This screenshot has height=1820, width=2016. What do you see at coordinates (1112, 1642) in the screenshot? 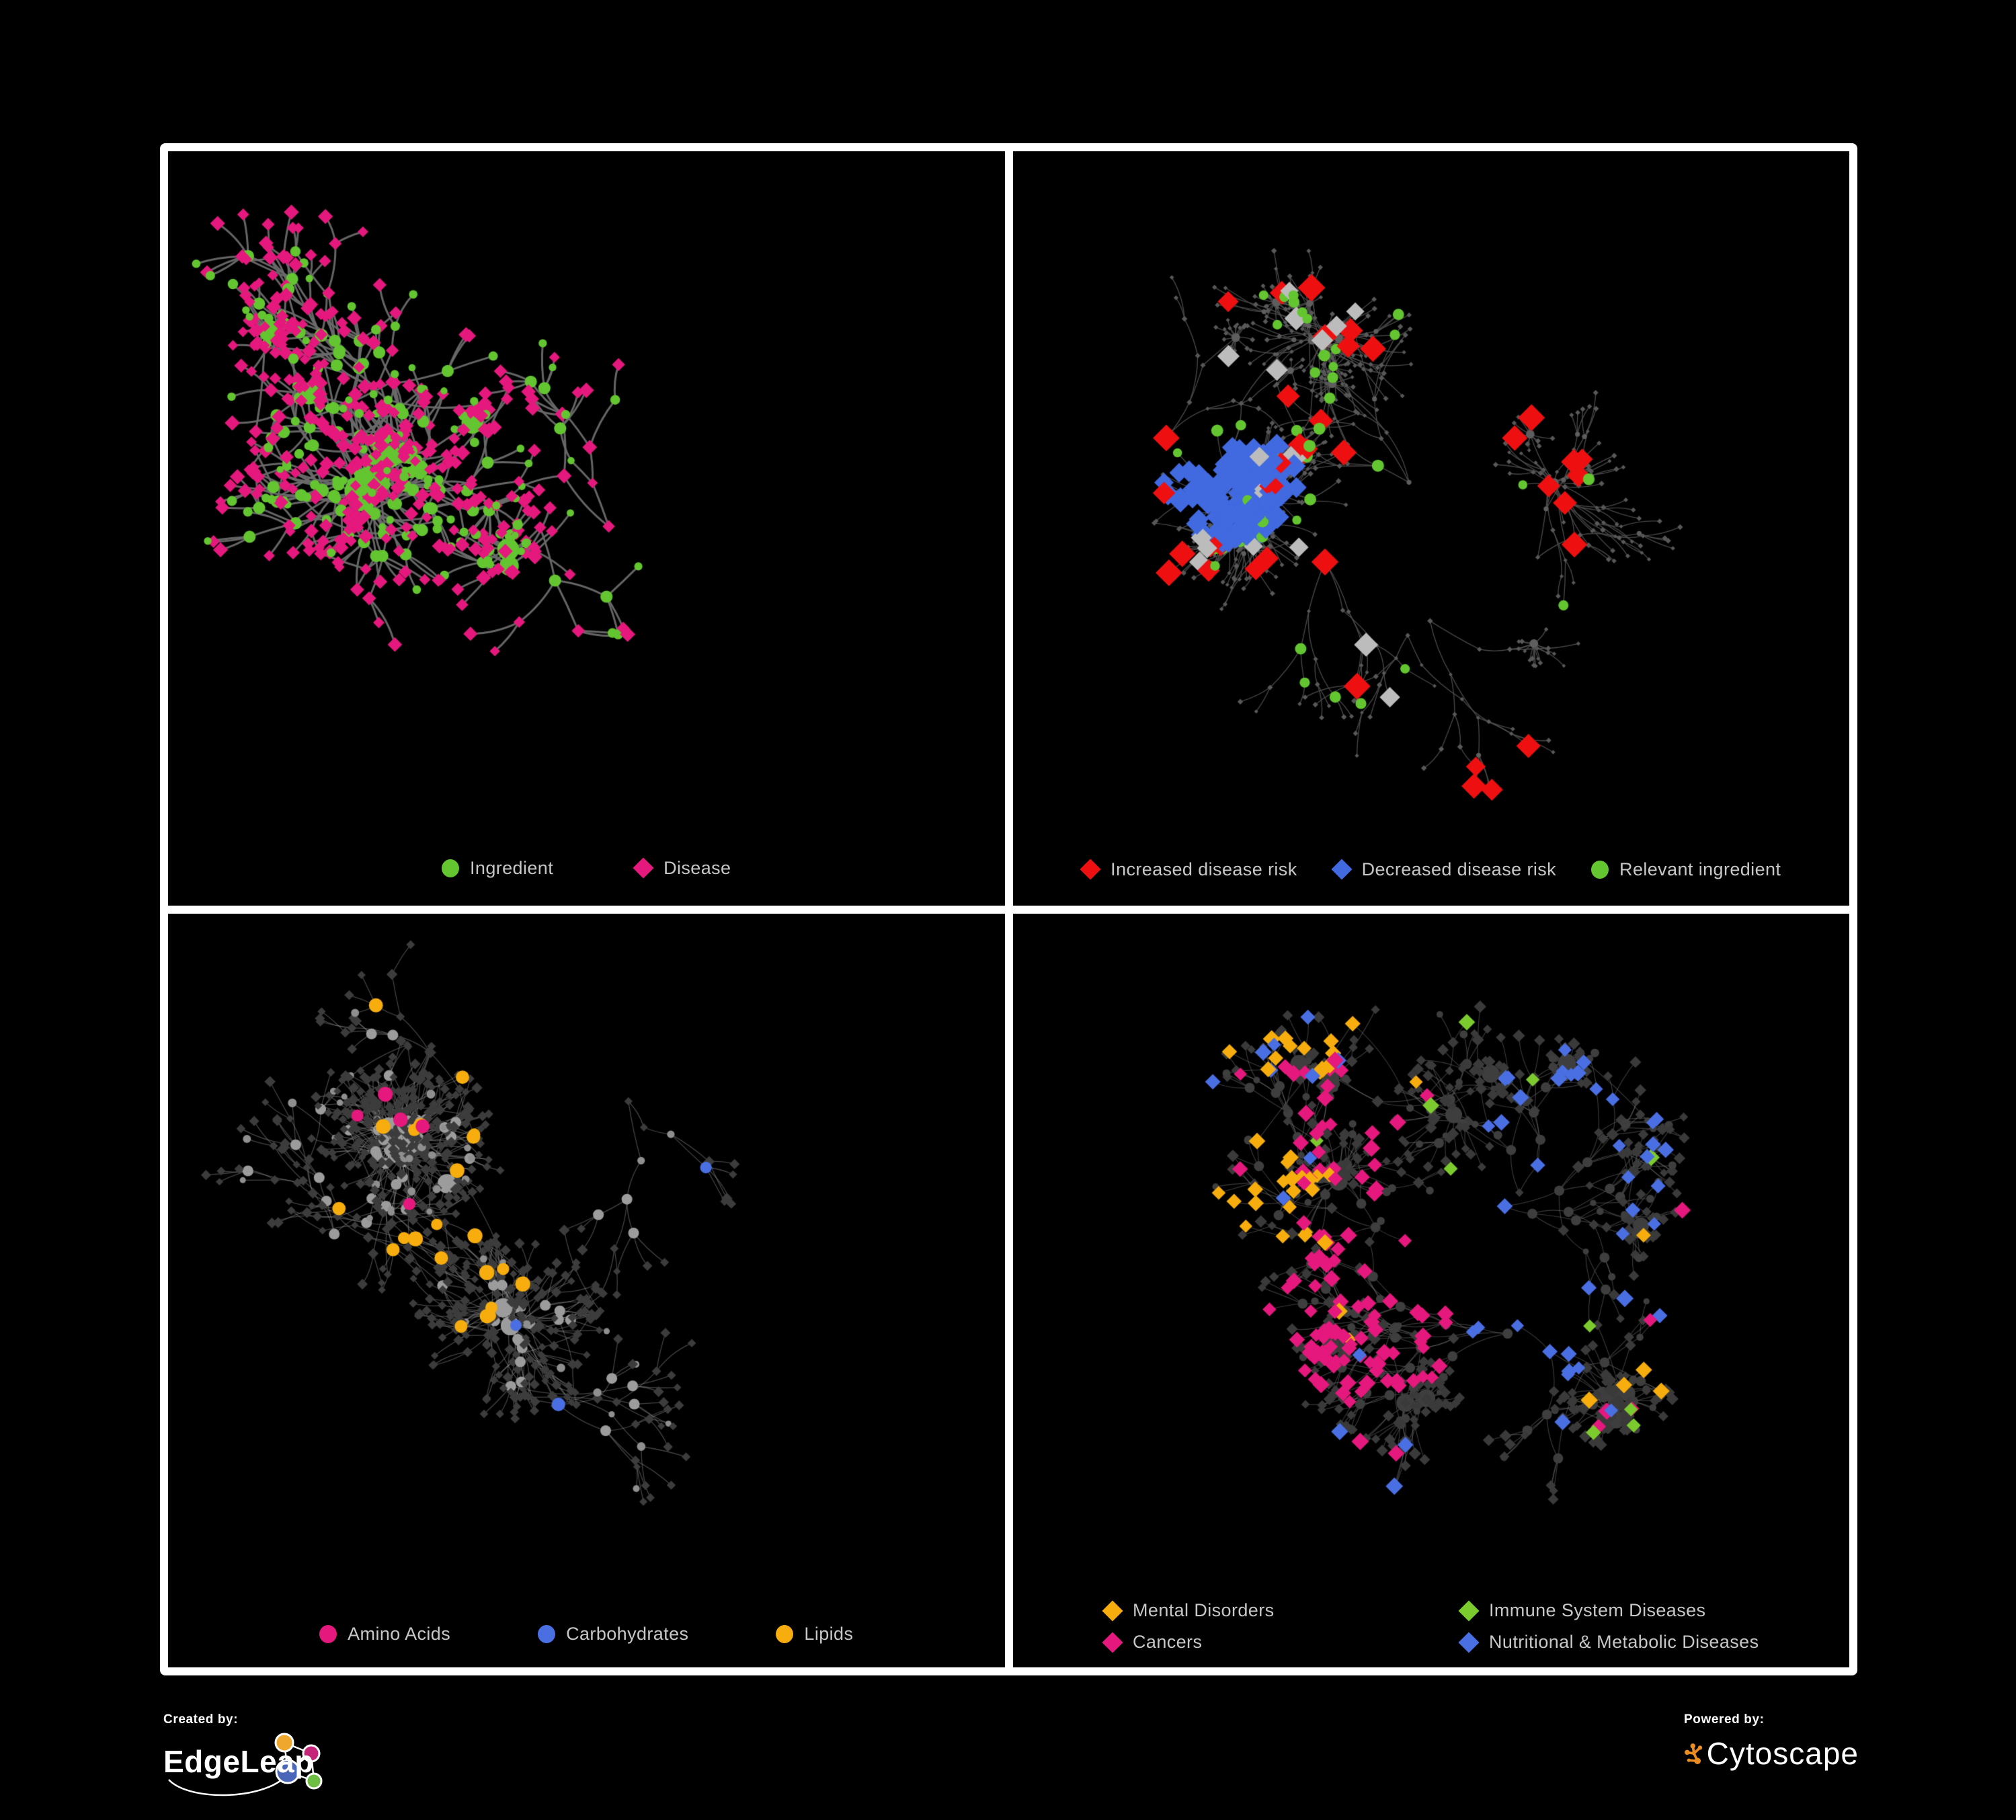
I see `cancers-marker-icon` at bounding box center [1112, 1642].